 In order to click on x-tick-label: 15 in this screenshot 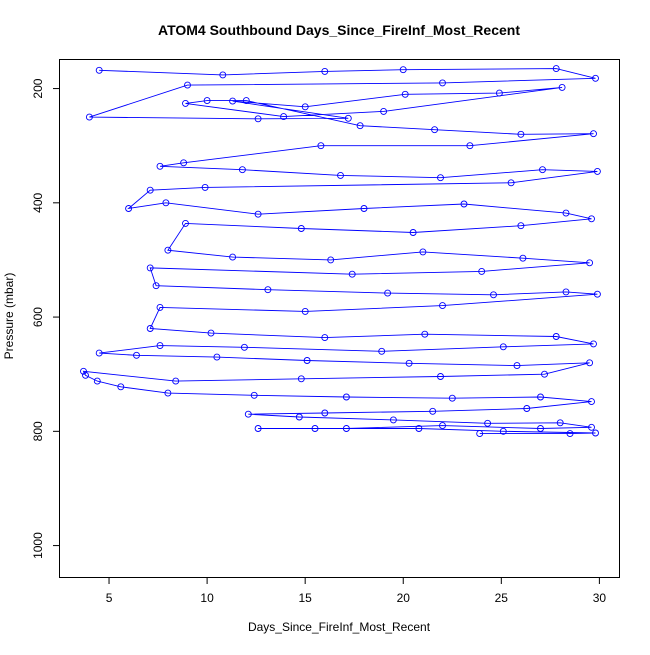, I will do `click(305, 598)`.